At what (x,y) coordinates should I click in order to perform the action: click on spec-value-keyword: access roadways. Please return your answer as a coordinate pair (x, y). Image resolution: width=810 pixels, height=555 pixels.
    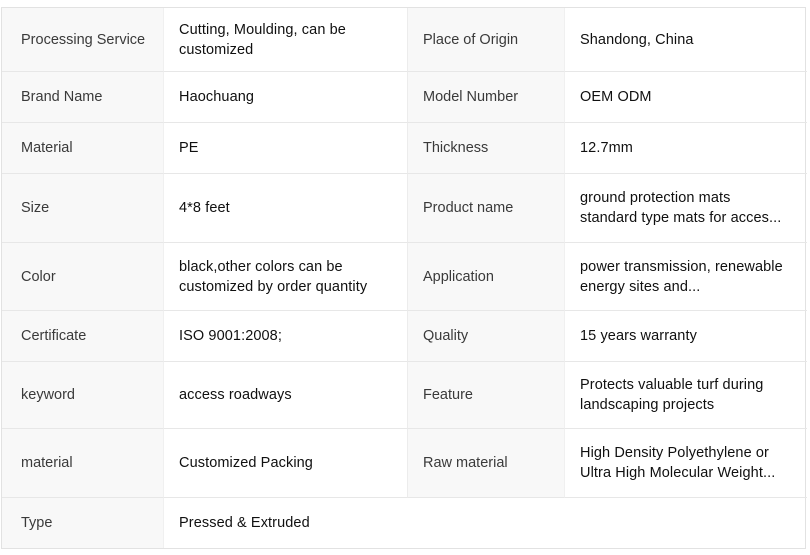
    Looking at the image, I should click on (285, 395).